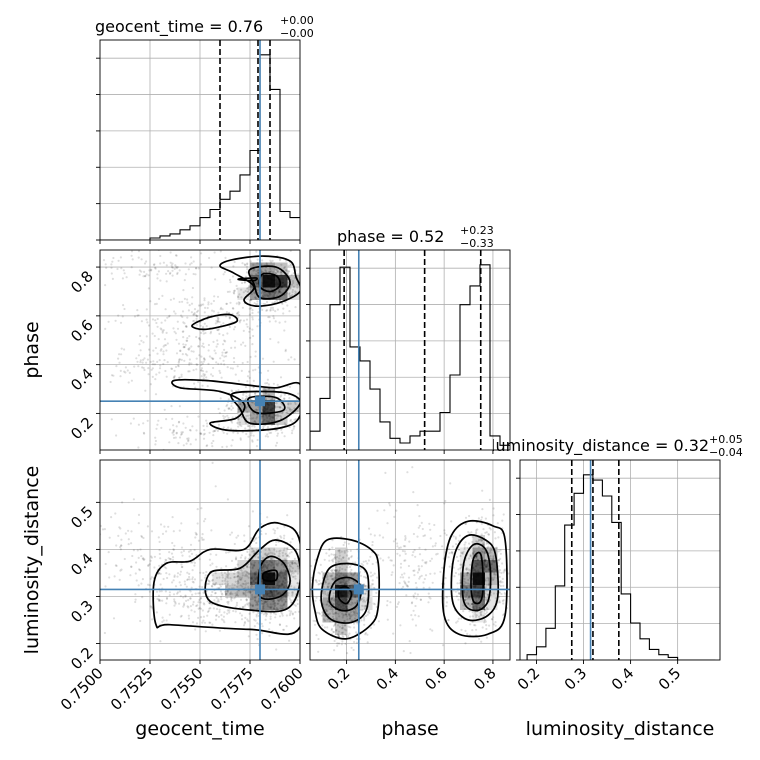  What do you see at coordinates (620, 560) in the screenshot?
I see `frame-hist-luminosity-distance` at bounding box center [620, 560].